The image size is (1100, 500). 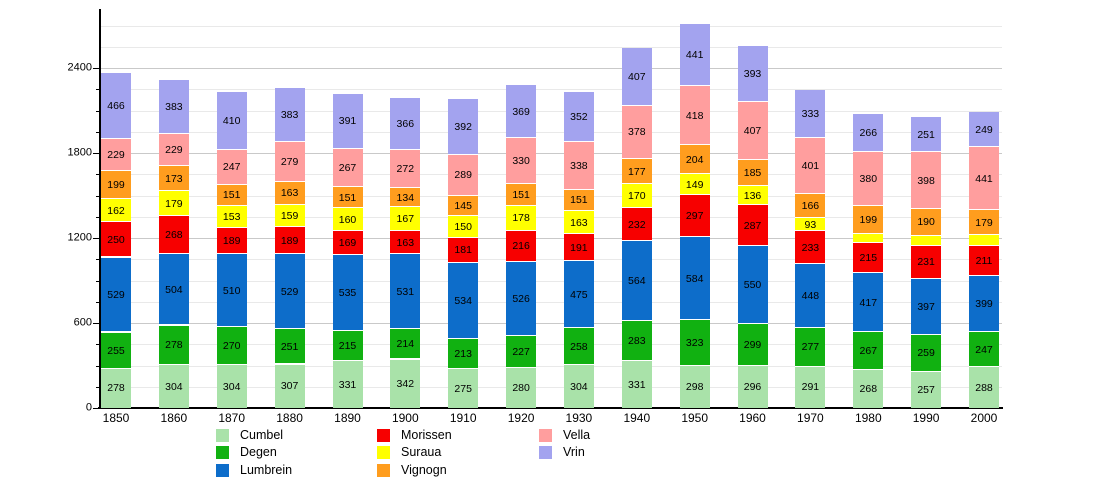 What do you see at coordinates (926, 222) in the screenshot?
I see `bar-value-label: 190` at bounding box center [926, 222].